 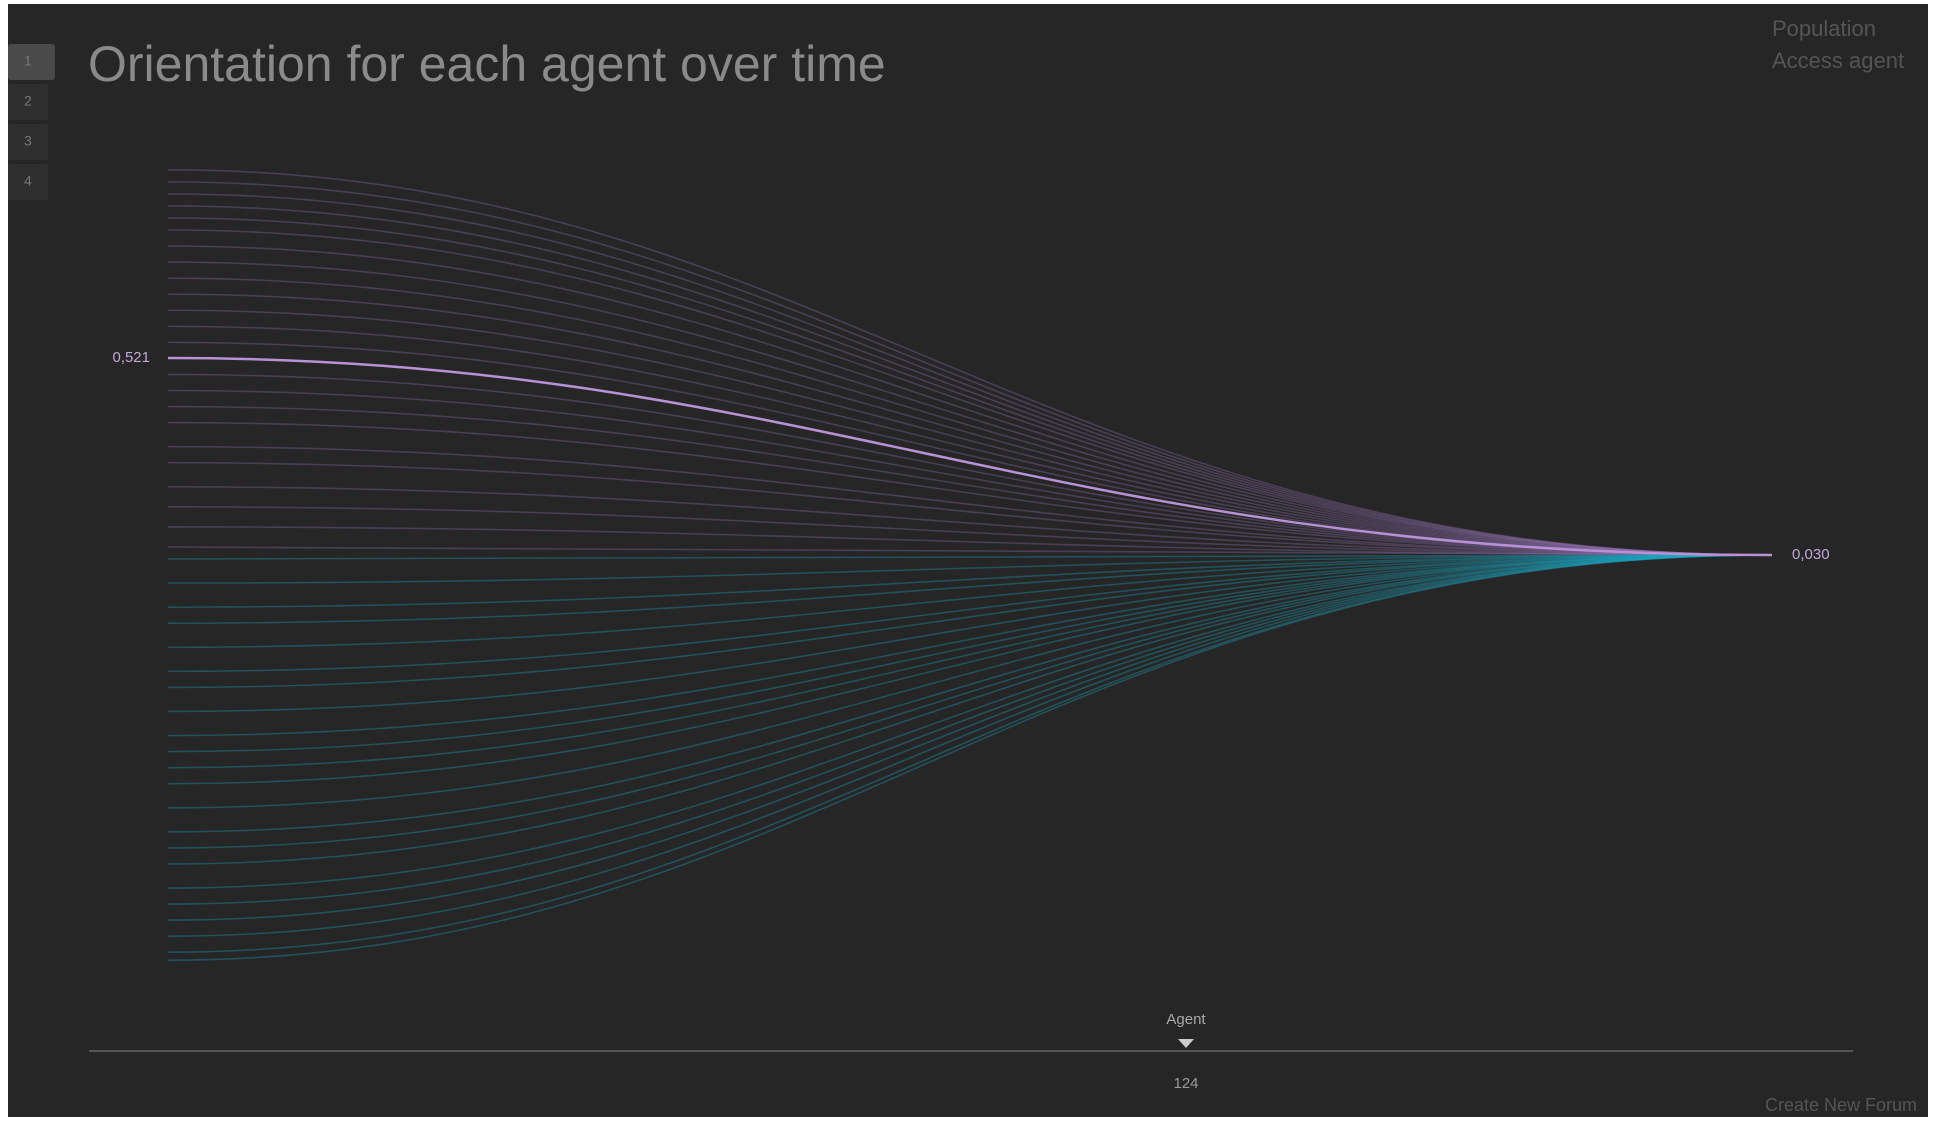 I want to click on tab-label: 4, so click(x=28, y=181).